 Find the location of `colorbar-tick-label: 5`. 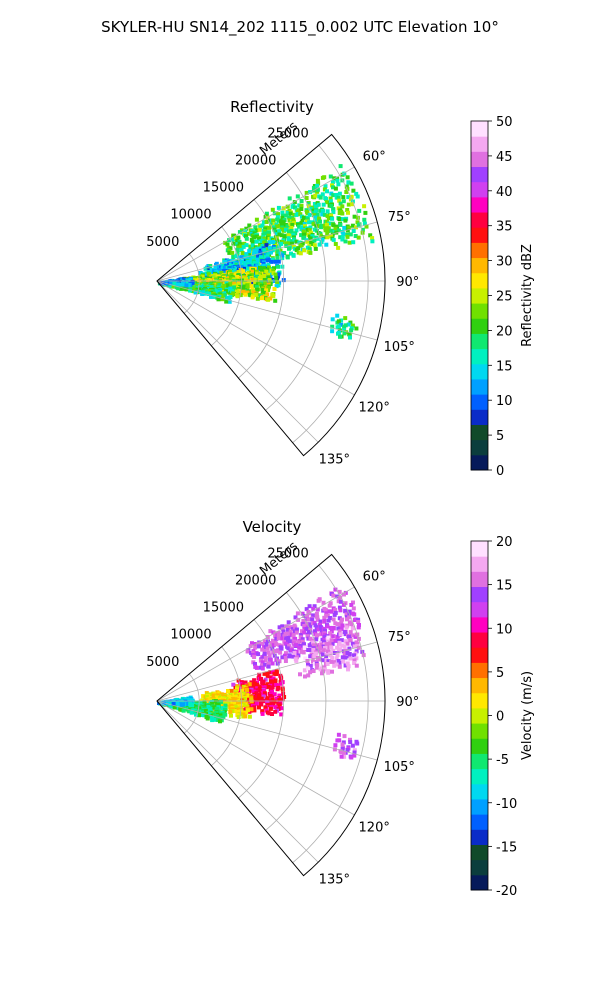

colorbar-tick-label: 5 is located at coordinates (500, 436).